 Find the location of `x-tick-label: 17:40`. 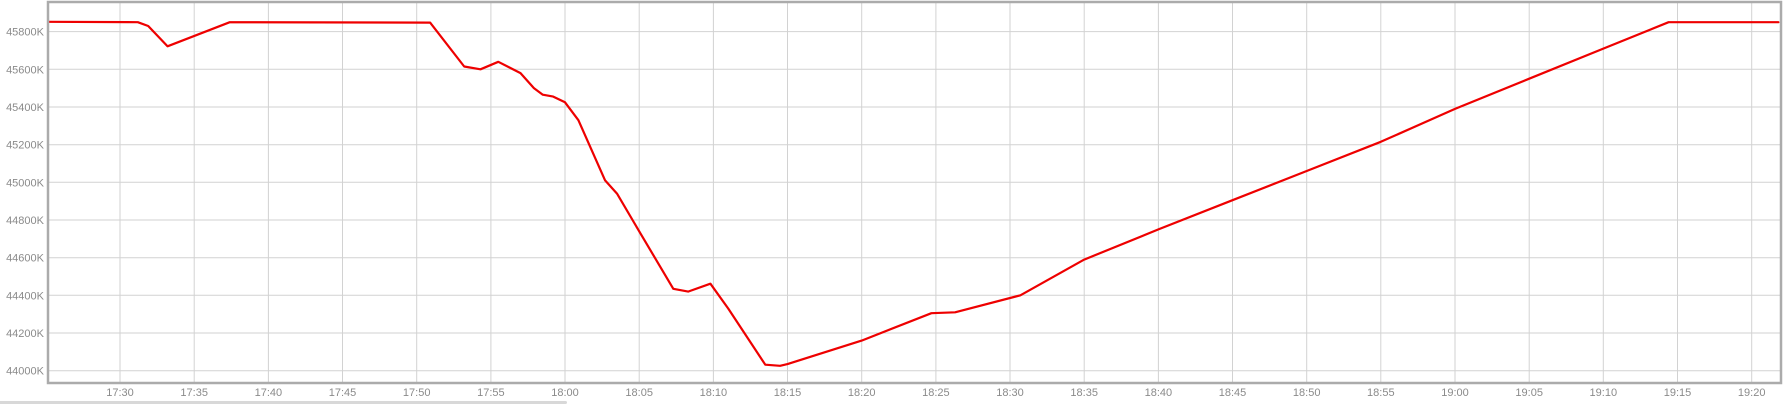

x-tick-label: 17:40 is located at coordinates (269, 393).